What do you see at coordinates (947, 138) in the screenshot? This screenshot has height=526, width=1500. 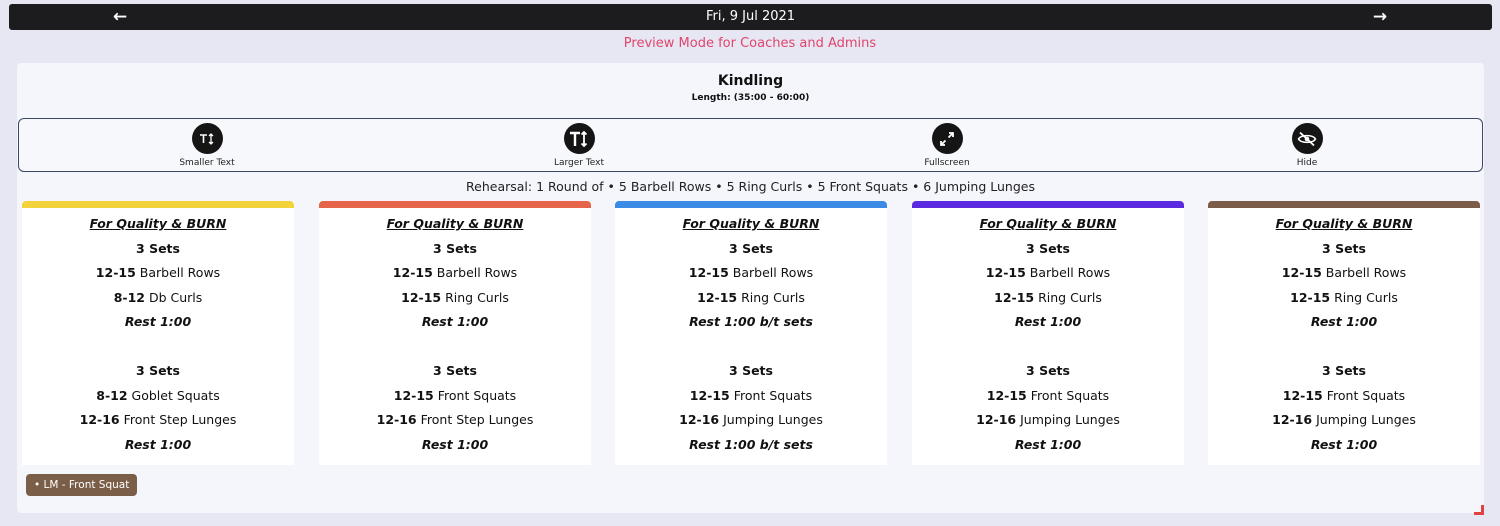 I see `fullscreen-icon` at bounding box center [947, 138].